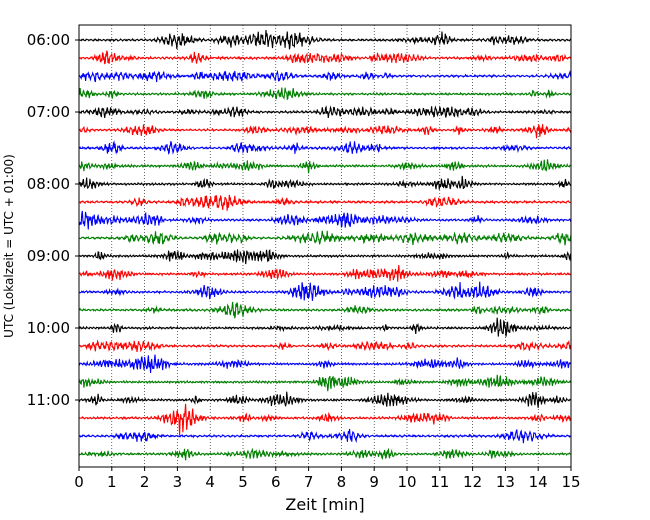 This screenshot has height=520, width=650. What do you see at coordinates (210, 482) in the screenshot?
I see `x-tick-label: 4` at bounding box center [210, 482].